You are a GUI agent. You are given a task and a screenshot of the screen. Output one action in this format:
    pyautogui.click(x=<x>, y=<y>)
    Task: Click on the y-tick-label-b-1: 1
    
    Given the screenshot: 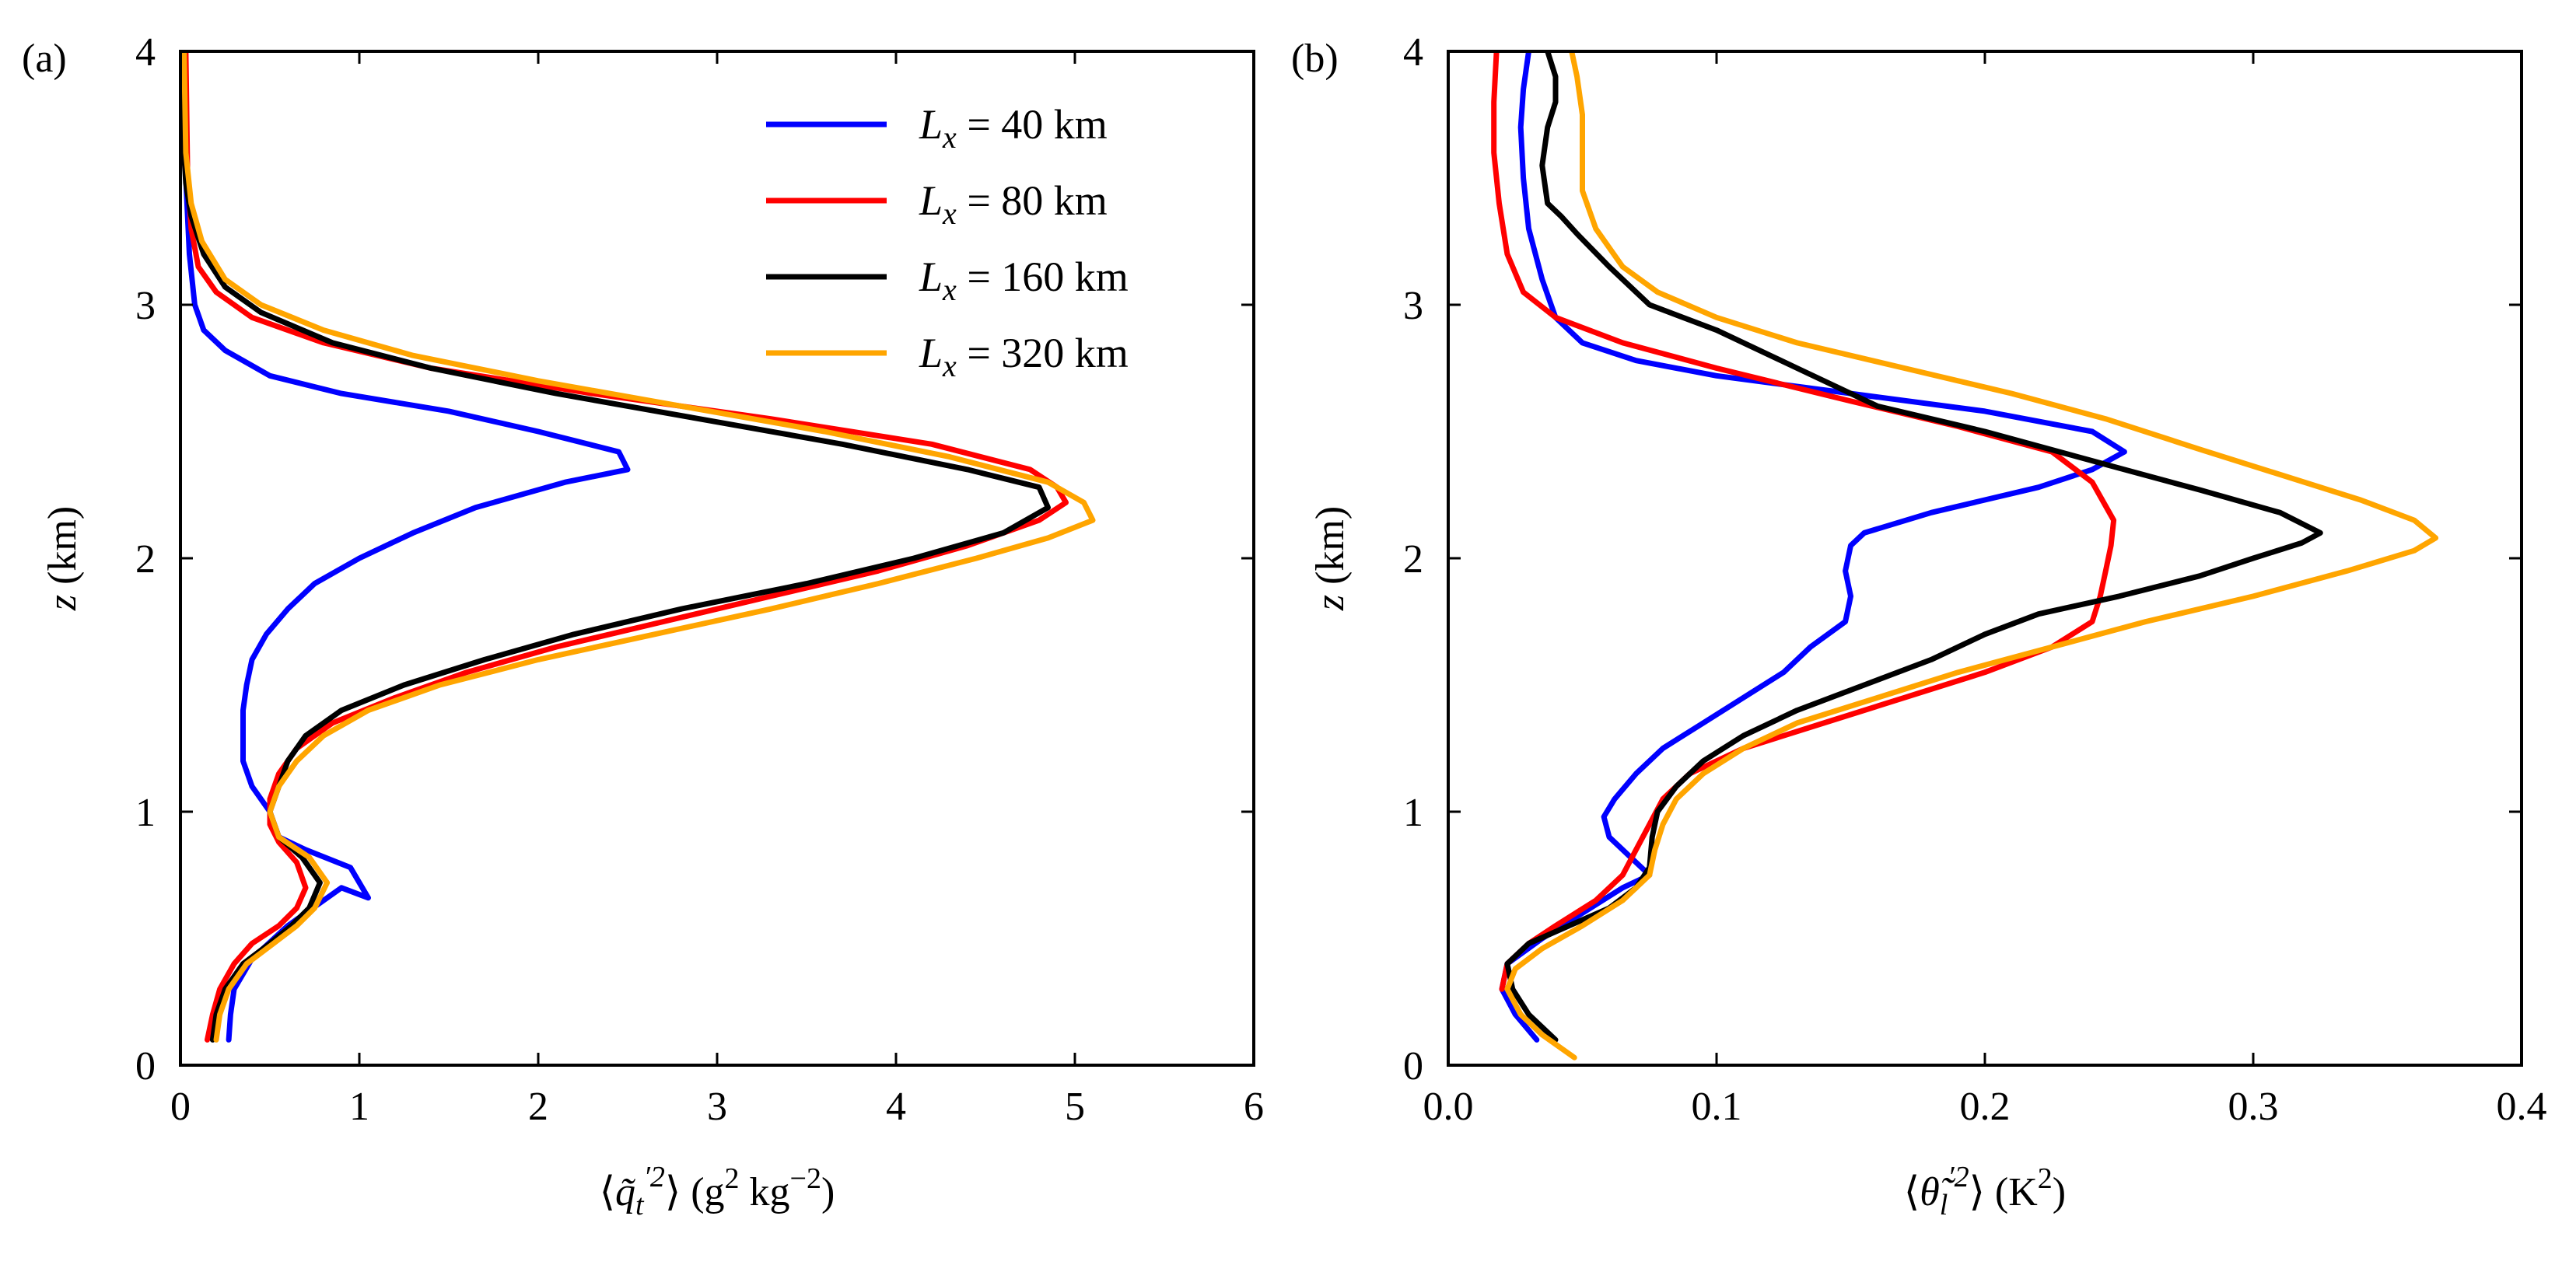 What is the action you would take?
    pyautogui.click(x=1413, y=813)
    